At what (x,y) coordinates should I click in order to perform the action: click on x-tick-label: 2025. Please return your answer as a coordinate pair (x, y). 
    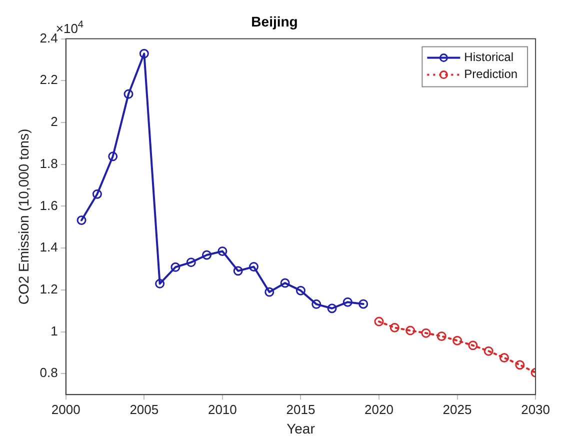
    Looking at the image, I should click on (457, 409).